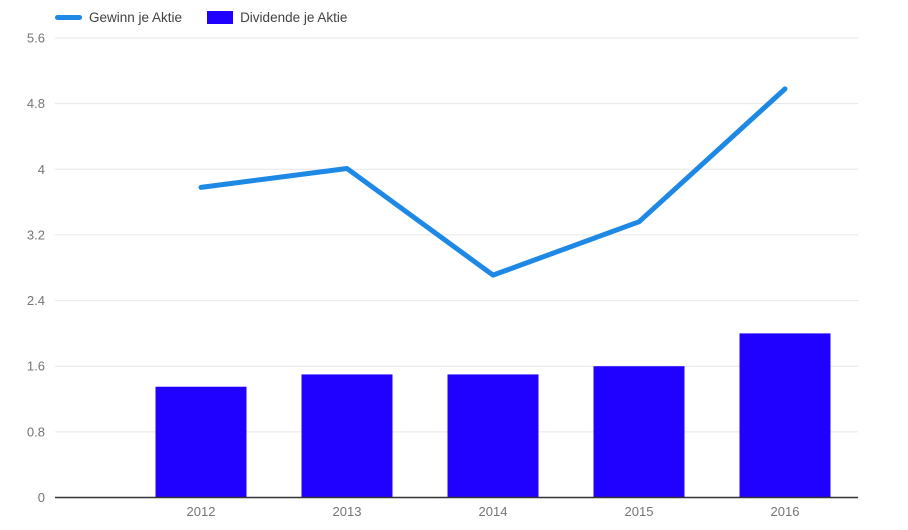 Image resolution: width=908 pixels, height=530 pixels. I want to click on y-axis-tick-label: 2.4, so click(36, 300).